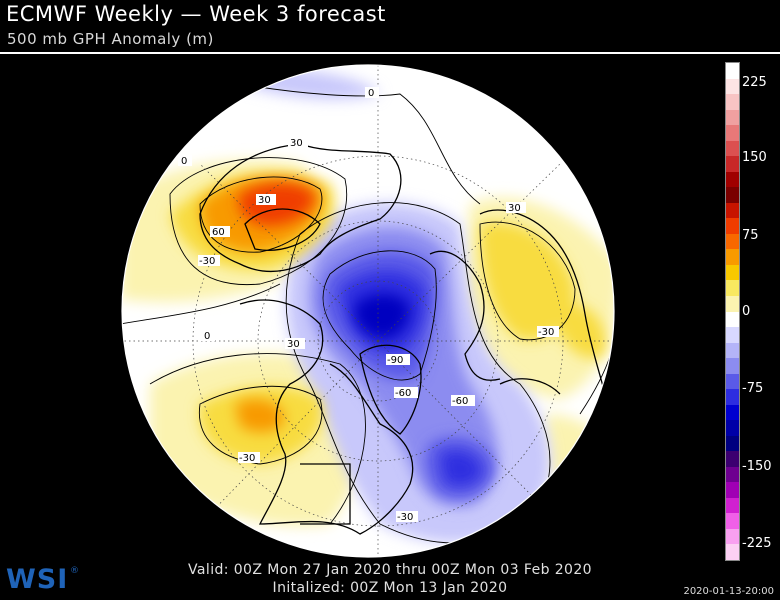 The image size is (780, 600). I want to click on colorbar-label: -225, so click(757, 543).